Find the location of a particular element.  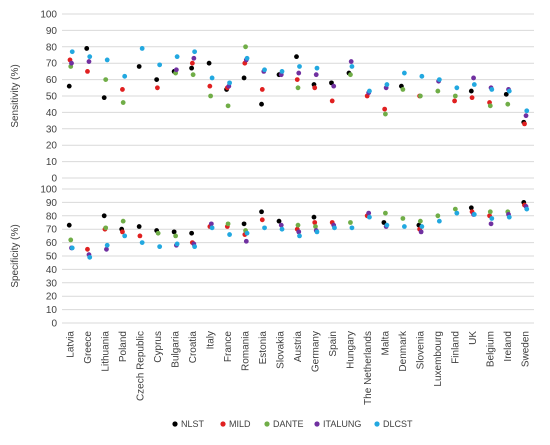

legend-label-dlcst: DLCST is located at coordinates (398, 424).